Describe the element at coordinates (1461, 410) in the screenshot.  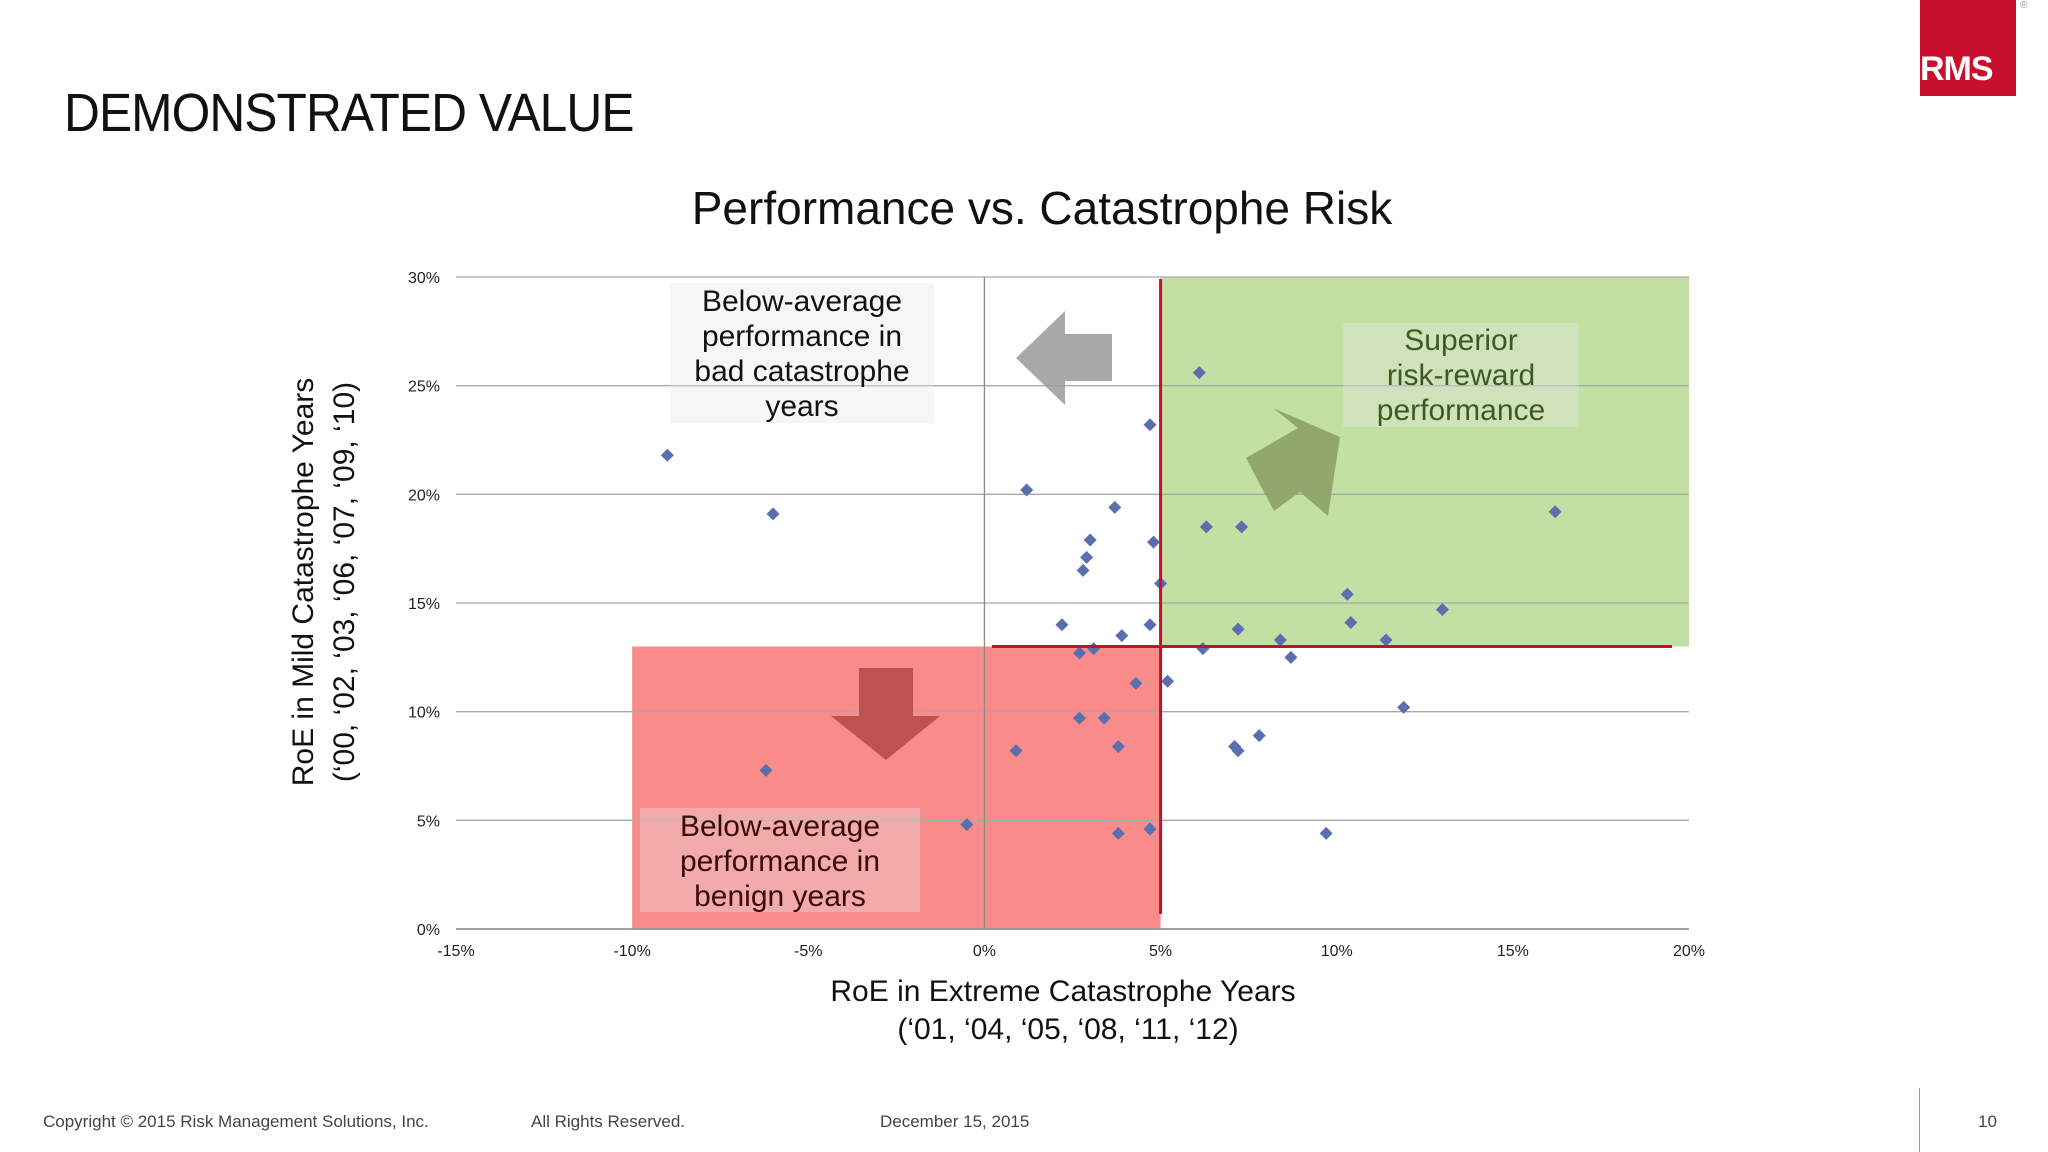
I see `annotation-line-superior: performance` at that location.